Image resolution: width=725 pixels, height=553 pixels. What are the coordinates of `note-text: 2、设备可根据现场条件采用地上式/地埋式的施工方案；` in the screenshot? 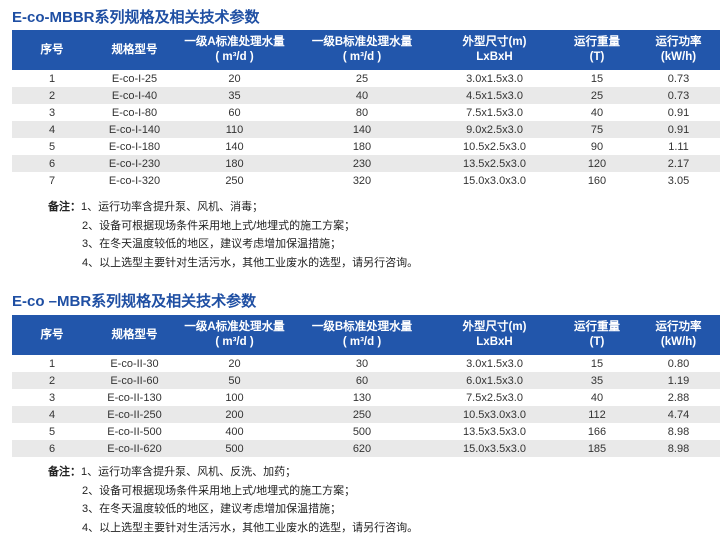 It's located at (219, 225).